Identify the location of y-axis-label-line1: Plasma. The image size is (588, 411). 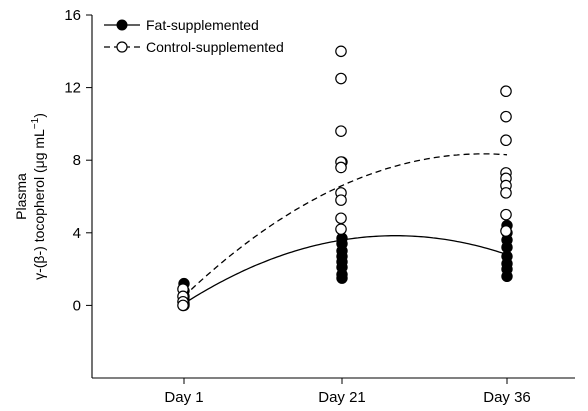
(21, 196).